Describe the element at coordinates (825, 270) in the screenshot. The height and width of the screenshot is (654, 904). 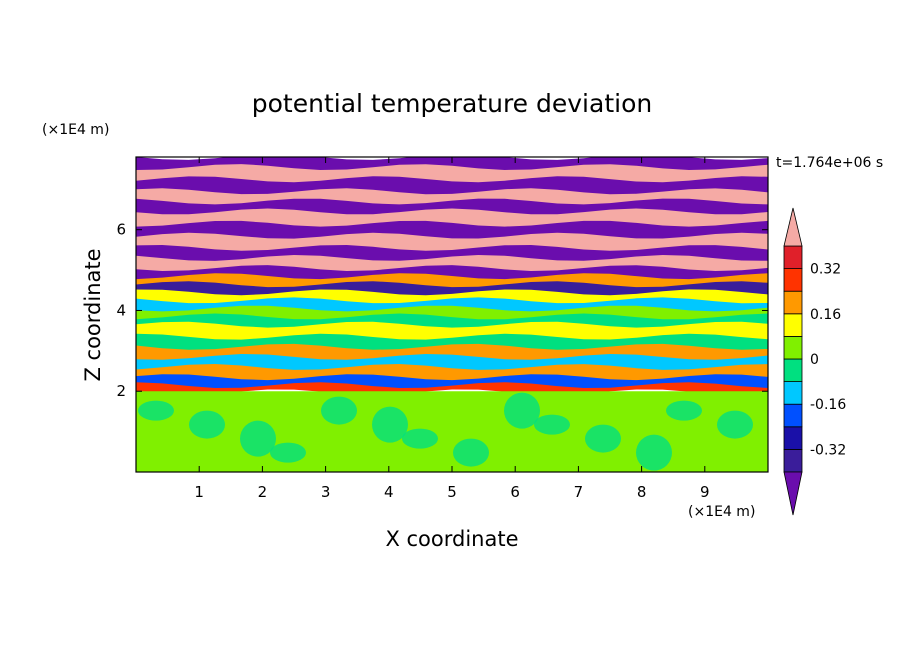
I see `colorbar-tick-label: 0.32` at that location.